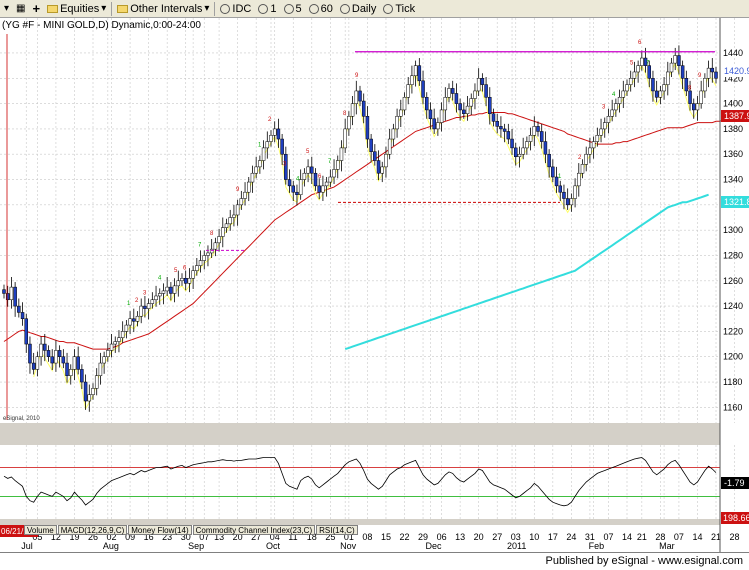 This screenshot has height=570, width=749. Describe the element at coordinates (337, 530) in the screenshot. I see `indicator-tab: RSI(14,C)` at that location.